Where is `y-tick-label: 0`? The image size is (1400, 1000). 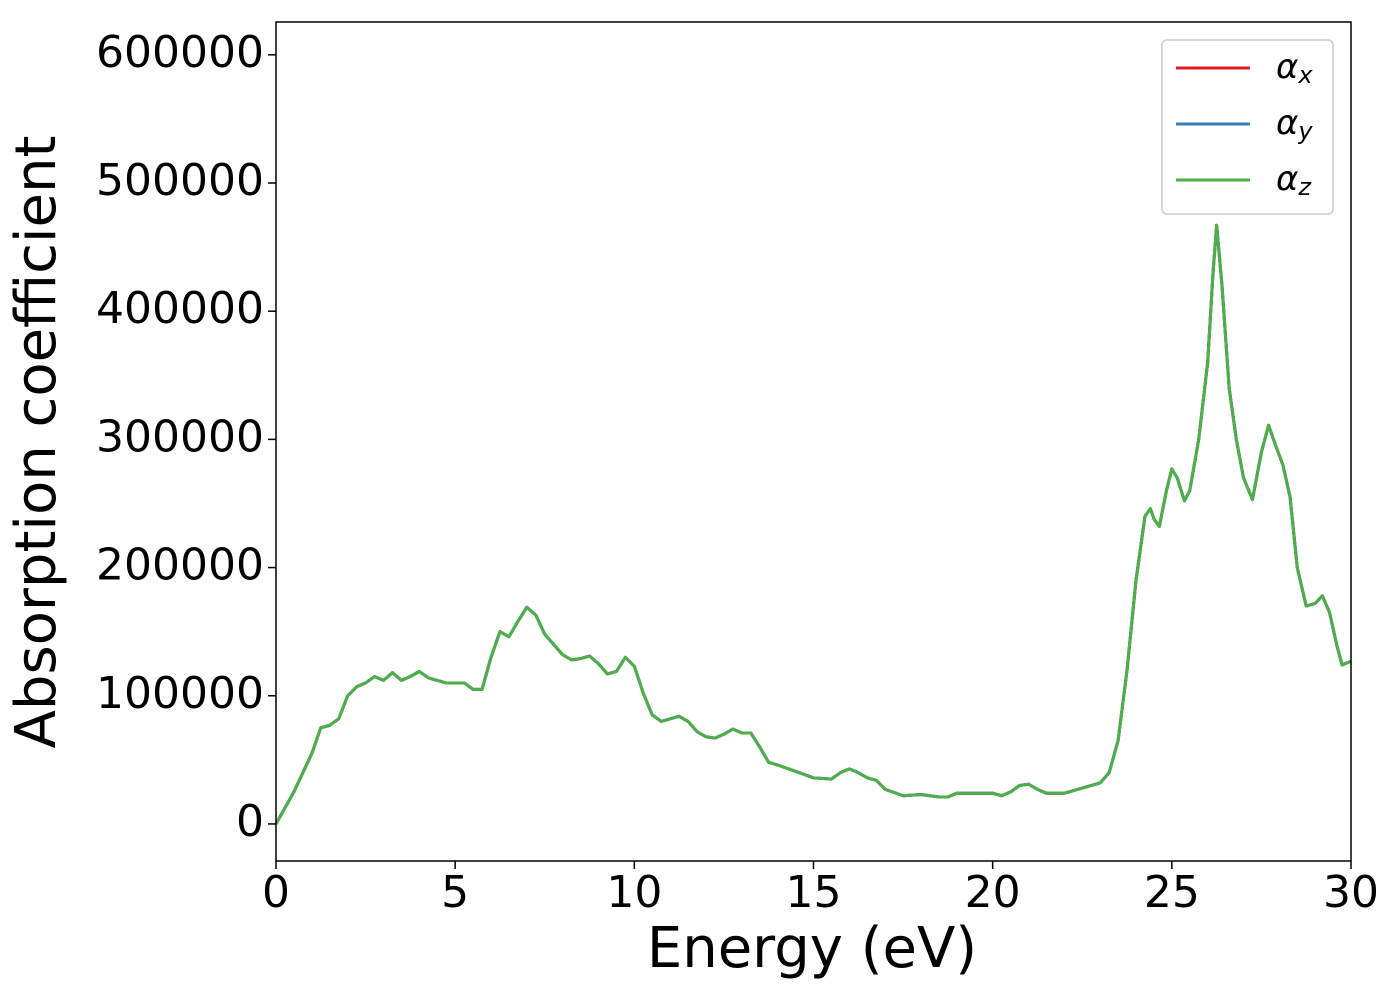 y-tick-label: 0 is located at coordinates (250, 821).